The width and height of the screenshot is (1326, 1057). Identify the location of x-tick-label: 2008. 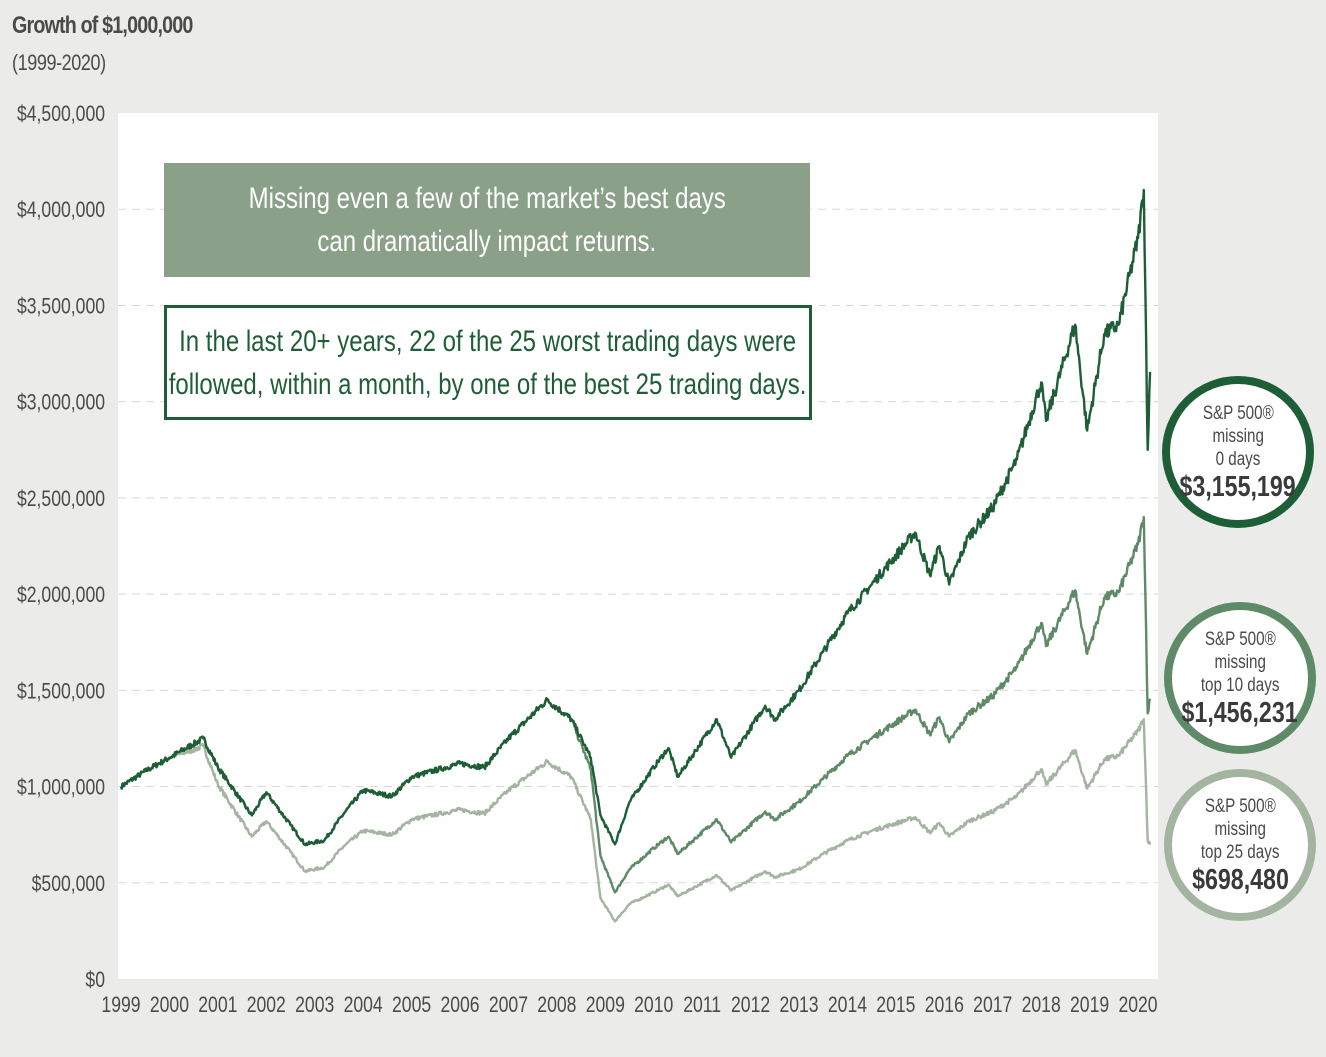
(556, 1005).